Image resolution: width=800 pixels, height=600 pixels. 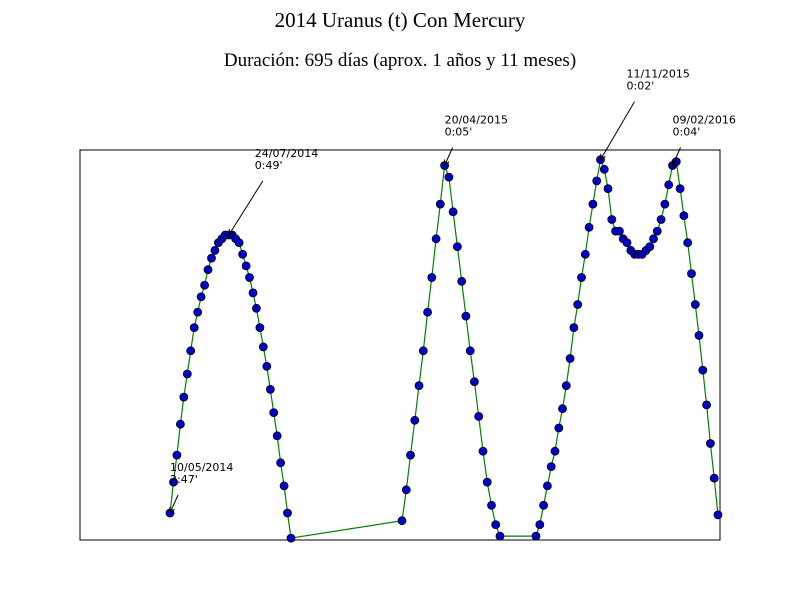 What do you see at coordinates (459, 132) in the screenshot?
I see `annotation-label: 0:05'` at bounding box center [459, 132].